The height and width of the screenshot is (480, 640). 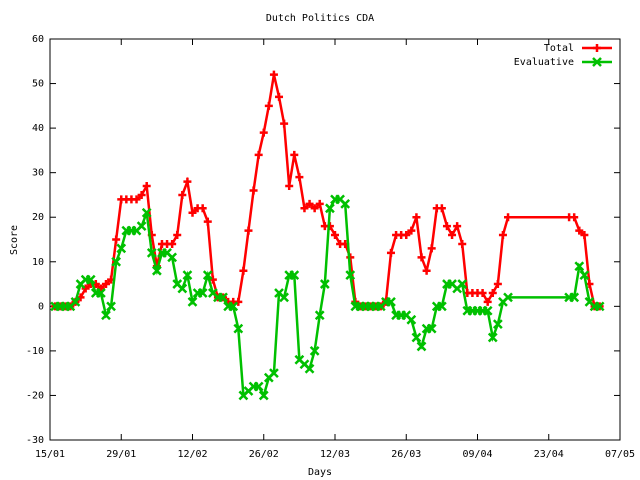 I want to click on y-tick-label: 20, so click(x=38, y=217).